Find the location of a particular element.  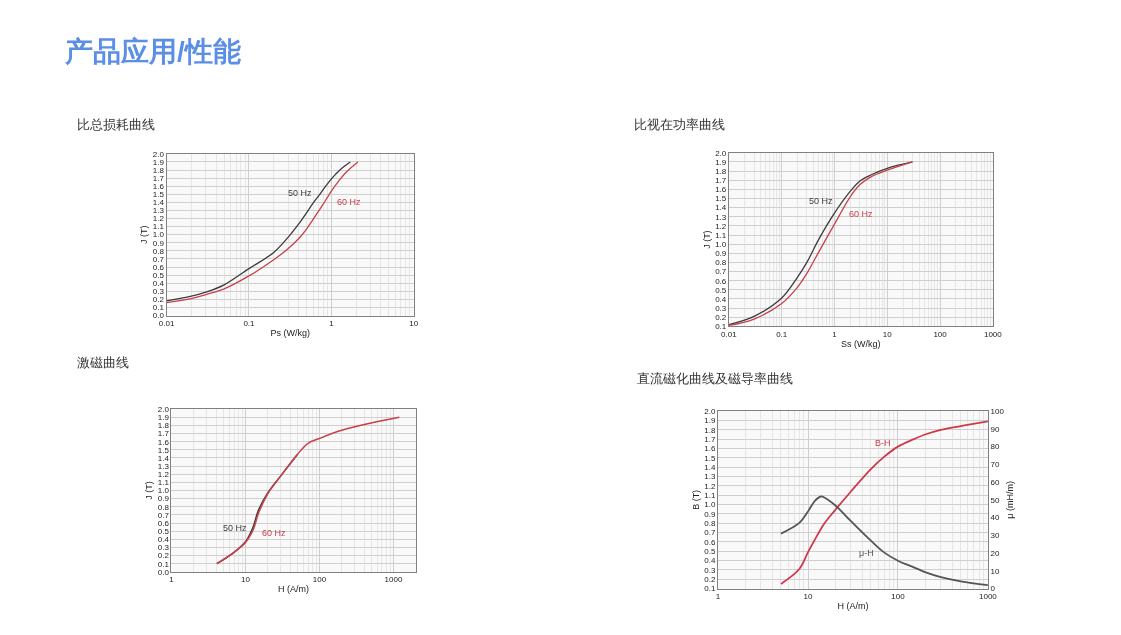

chart-title: 比视在功率曲线 is located at coordinates (679, 124).